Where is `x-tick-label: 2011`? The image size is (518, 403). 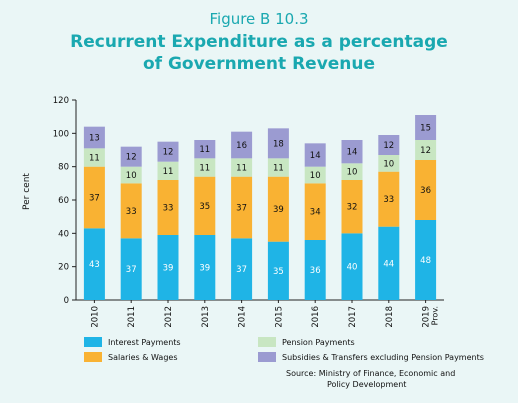
x-tick-label: 2011 is located at coordinates (132, 317).